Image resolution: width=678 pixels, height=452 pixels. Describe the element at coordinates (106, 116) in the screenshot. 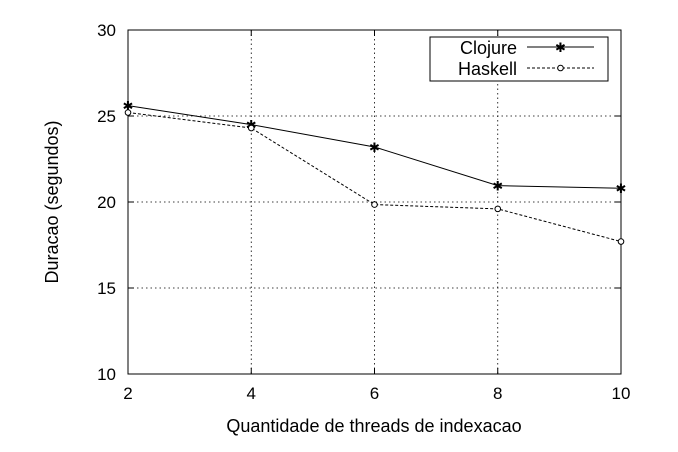

I see `y-tick-label: 25` at that location.